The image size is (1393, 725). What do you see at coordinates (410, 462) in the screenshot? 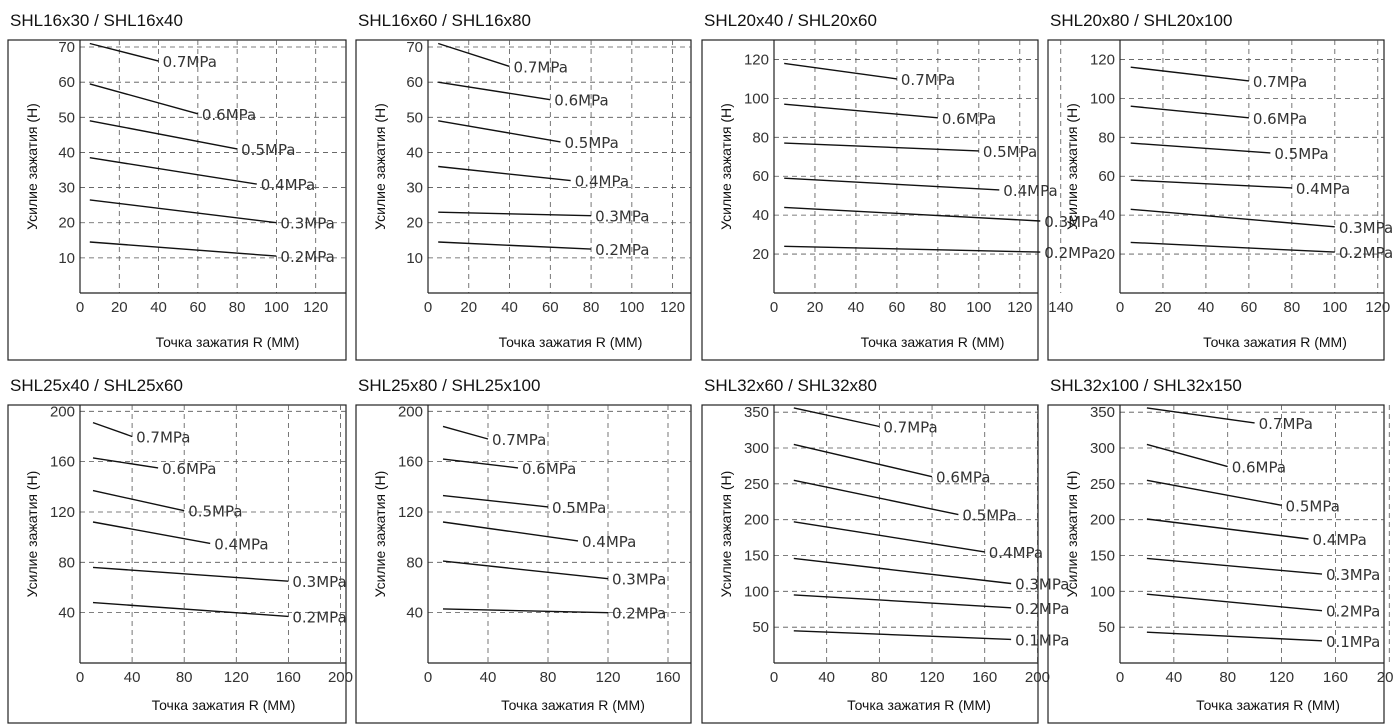
I see `y-tick-label: 160` at bounding box center [410, 462].